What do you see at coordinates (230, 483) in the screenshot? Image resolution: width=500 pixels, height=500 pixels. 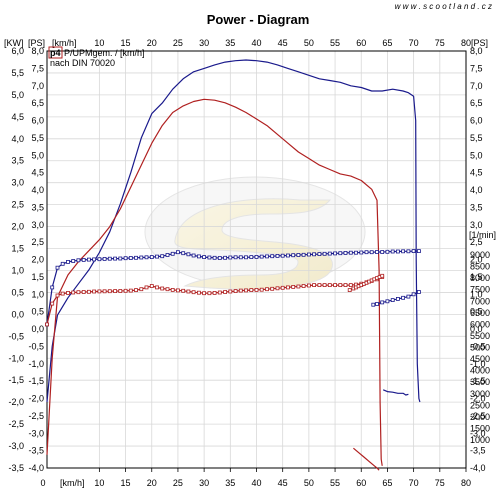 I see `x-tick-label-bottom: 35` at bounding box center [230, 483].